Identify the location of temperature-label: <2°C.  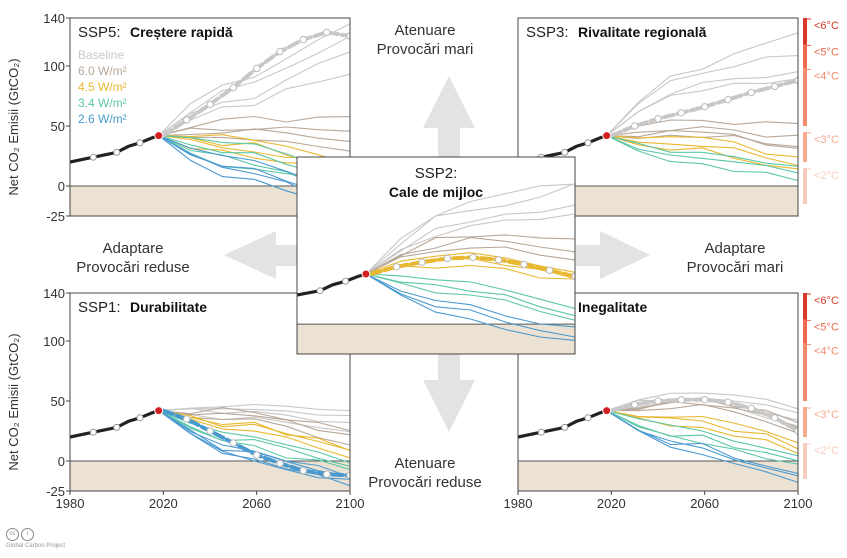
(826, 176).